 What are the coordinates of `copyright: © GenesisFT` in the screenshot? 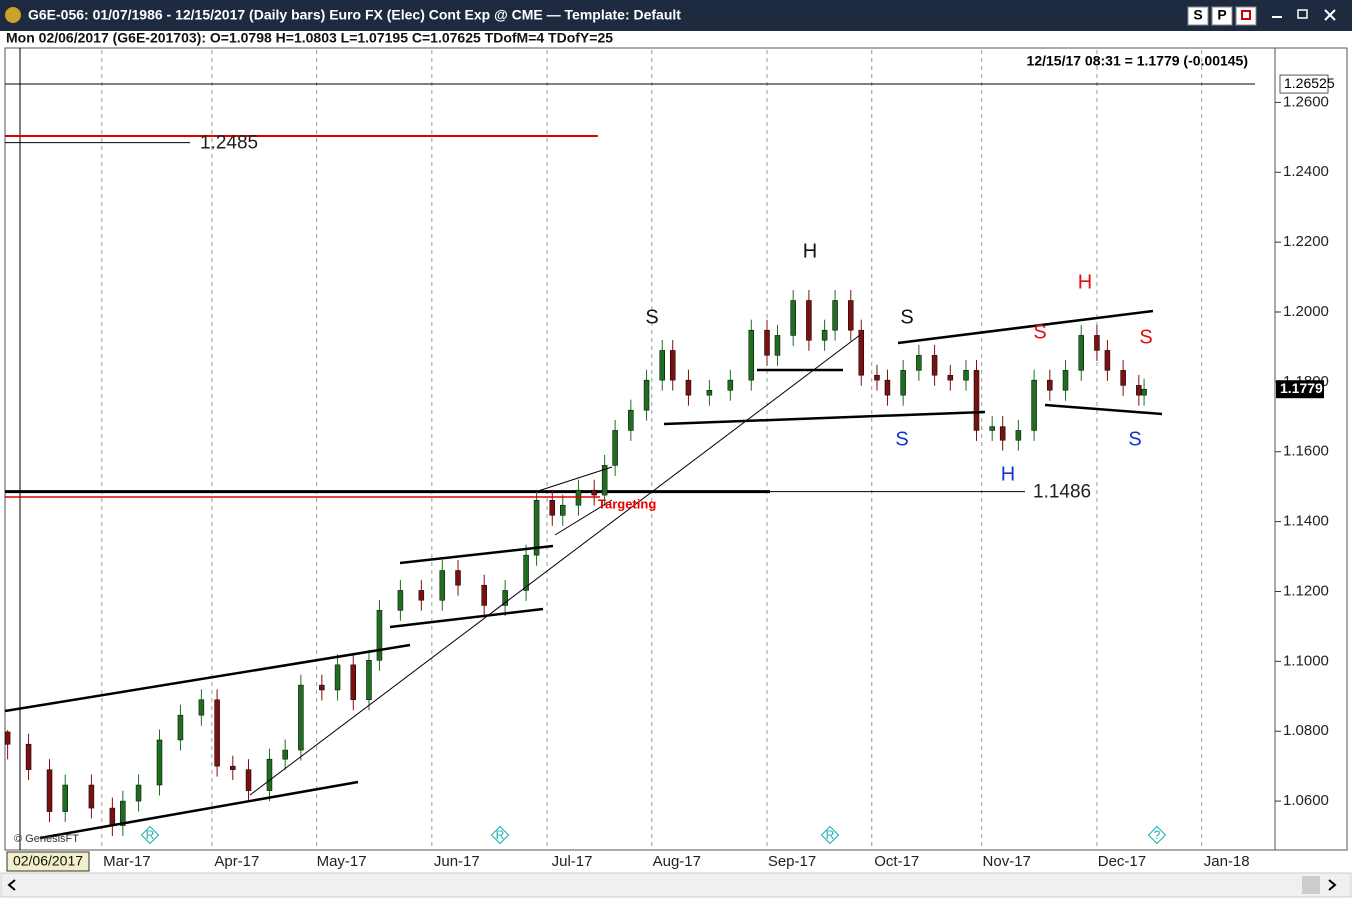 It's located at (46, 839).